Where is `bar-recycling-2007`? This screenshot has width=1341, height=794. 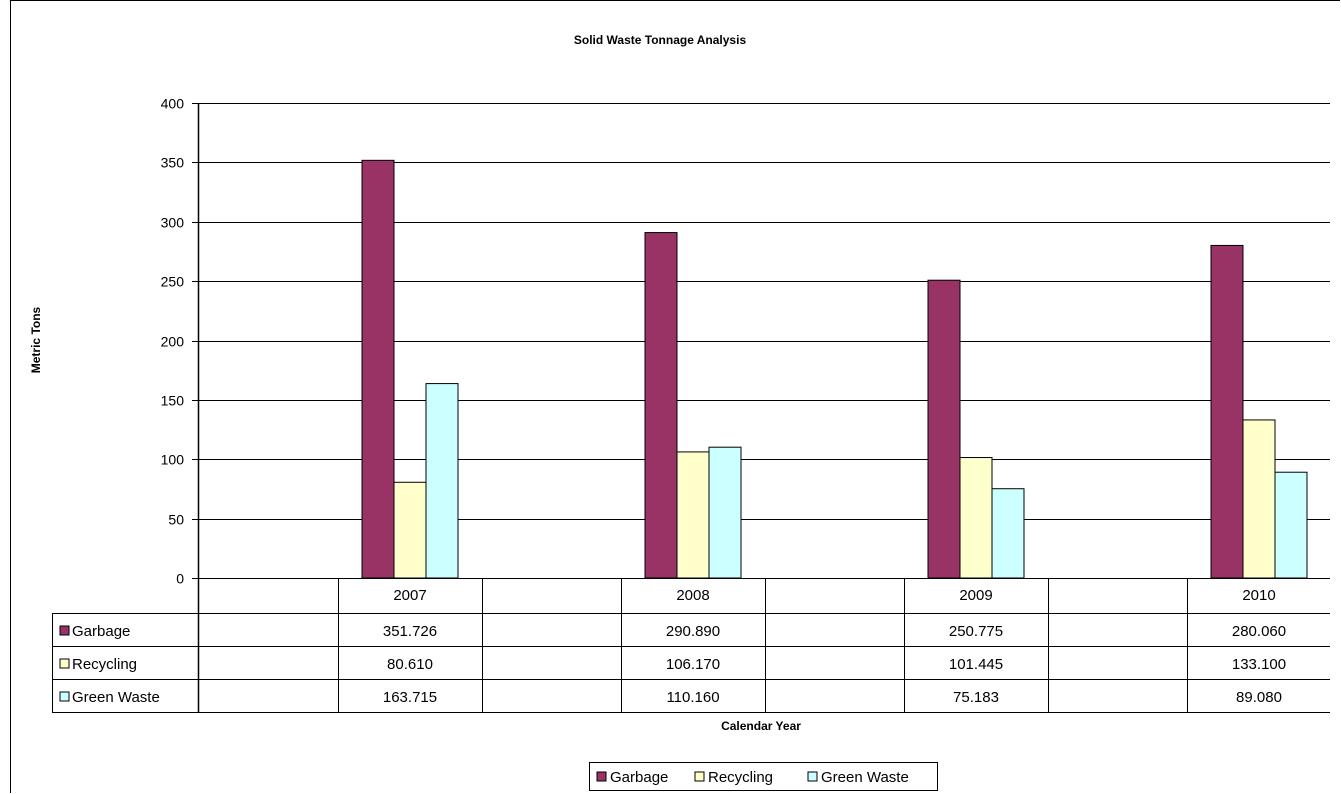
bar-recycling-2007 is located at coordinates (410, 530).